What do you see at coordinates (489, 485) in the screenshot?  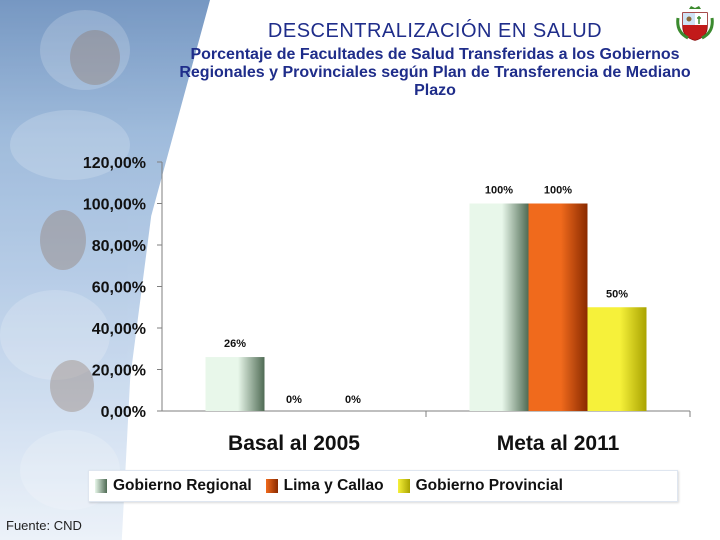 I see `legend-label-gobierno-provincial: Gobierno Provincial` at bounding box center [489, 485].